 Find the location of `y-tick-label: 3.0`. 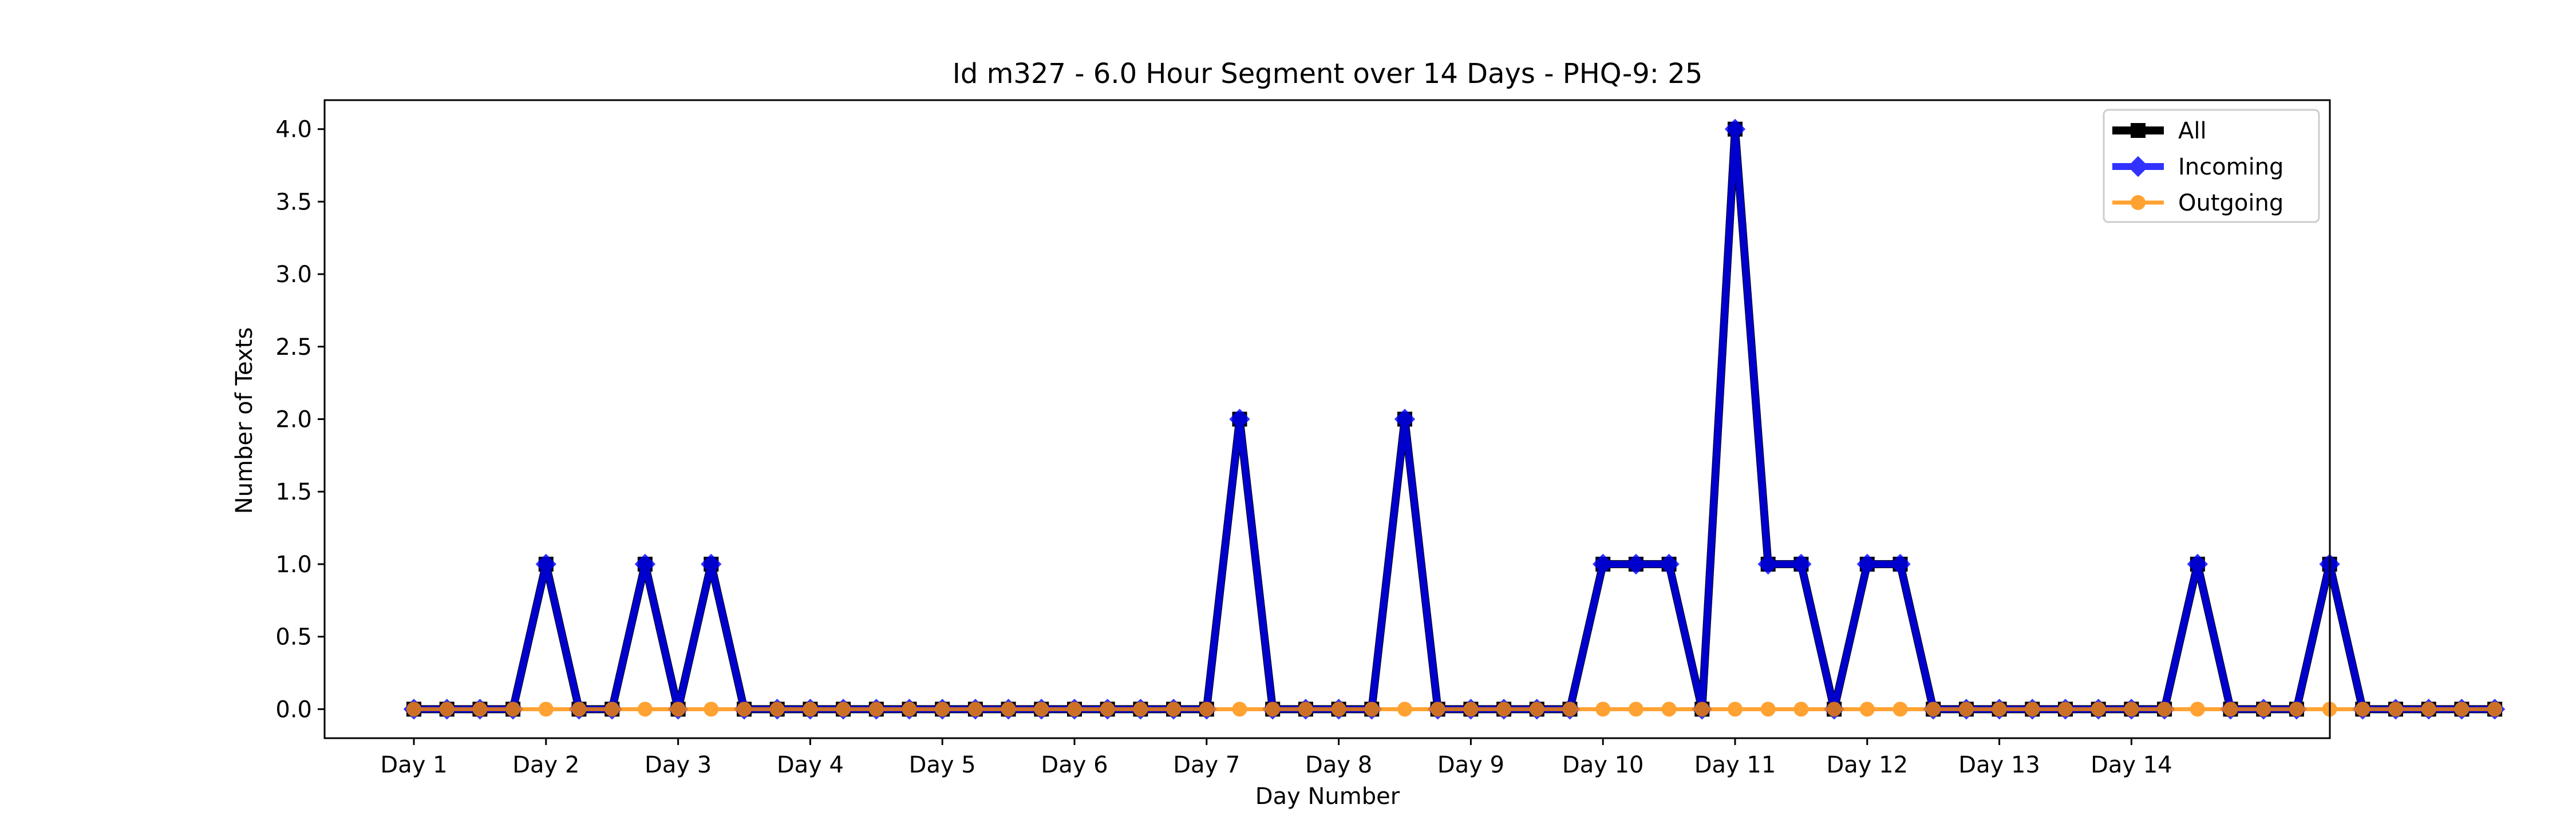

y-tick-label: 3.0 is located at coordinates (293, 275).